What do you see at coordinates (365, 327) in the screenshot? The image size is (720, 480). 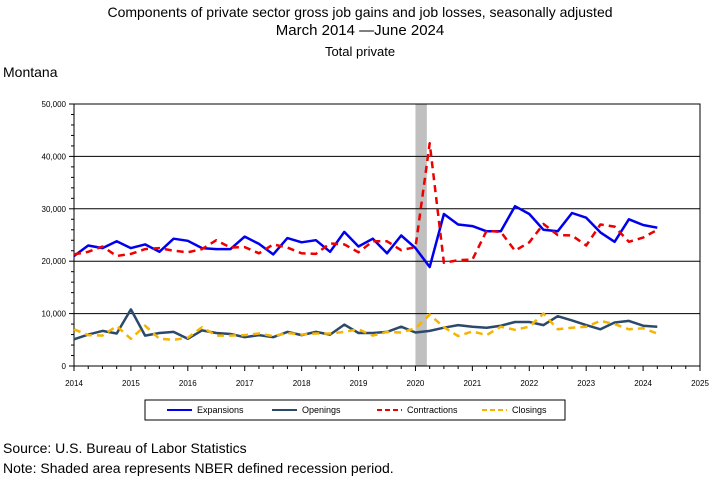 I see `series-line-closings` at bounding box center [365, 327].